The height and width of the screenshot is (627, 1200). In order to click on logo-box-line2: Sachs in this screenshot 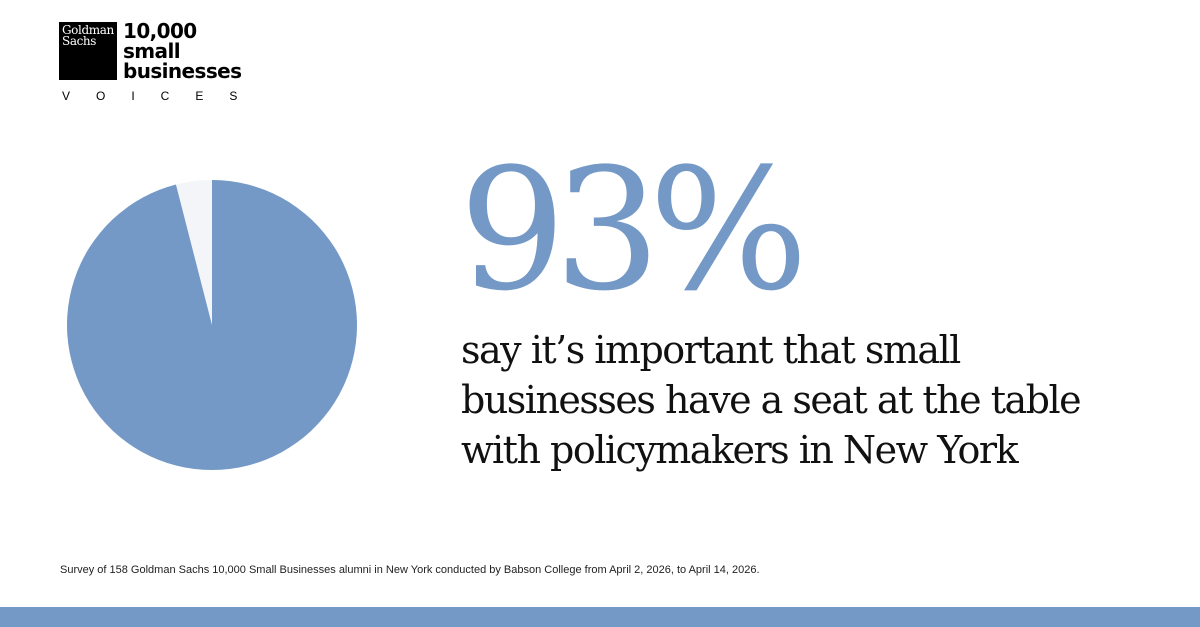, I will do `click(79, 41)`.